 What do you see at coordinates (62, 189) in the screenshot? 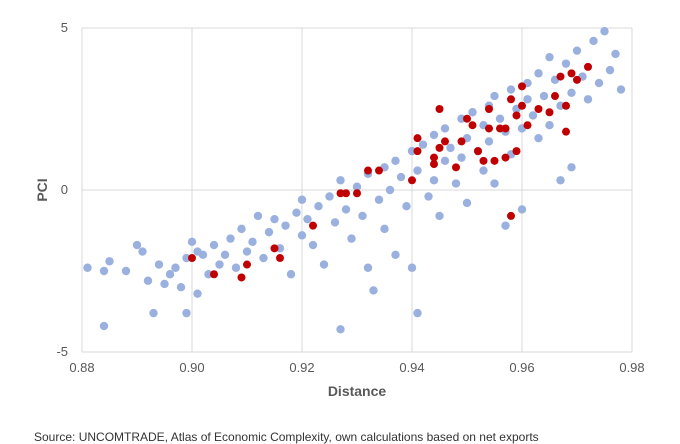
I see `y-axis-ticks: 5 0 -5` at bounding box center [62, 189].